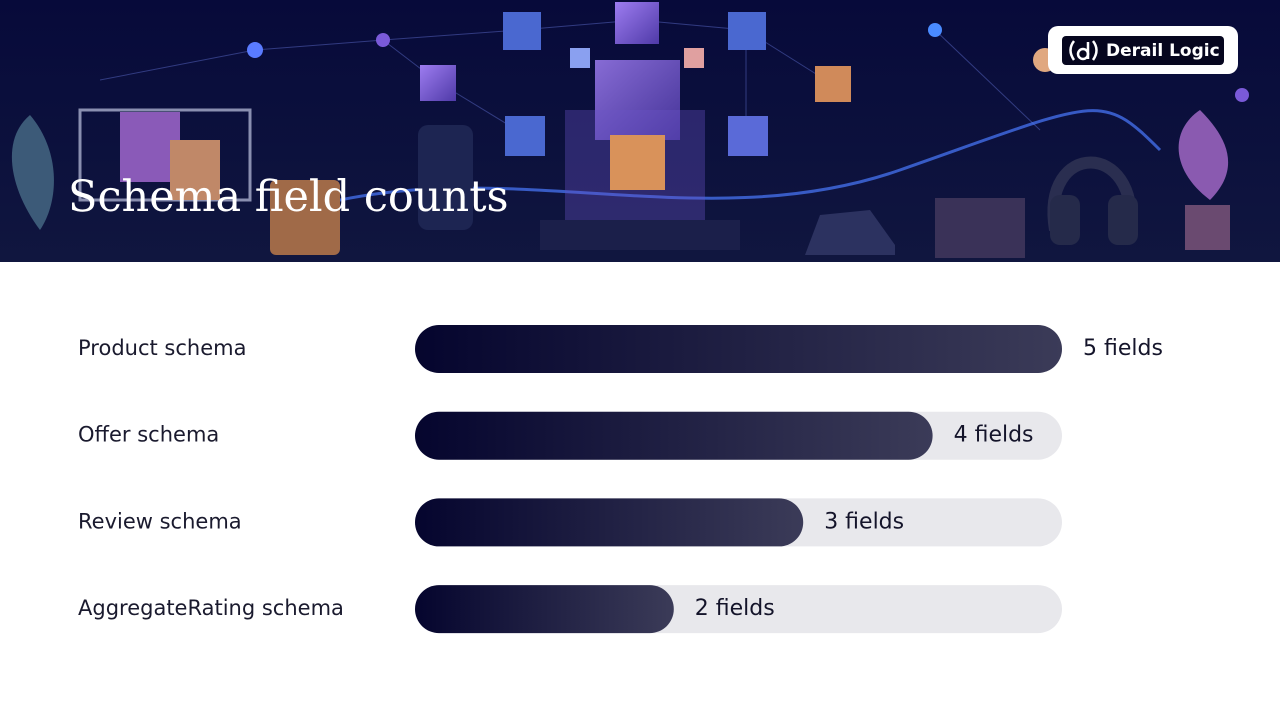 The height and width of the screenshot is (720, 1280). What do you see at coordinates (148, 435) in the screenshot?
I see `category-label: Offer schema` at bounding box center [148, 435].